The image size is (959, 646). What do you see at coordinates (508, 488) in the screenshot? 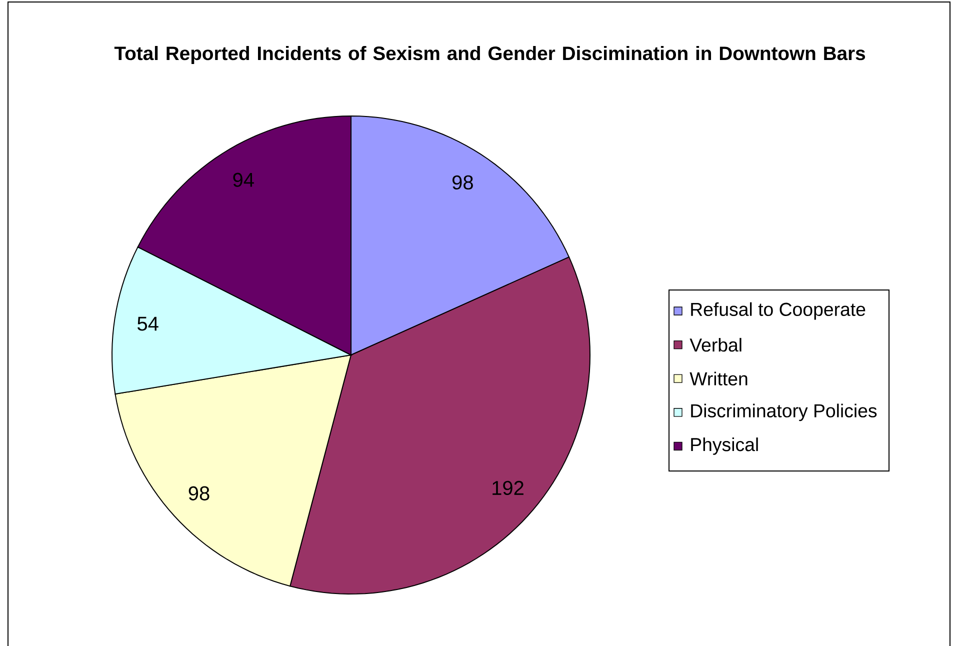
I see `data-label: 192` at bounding box center [508, 488].